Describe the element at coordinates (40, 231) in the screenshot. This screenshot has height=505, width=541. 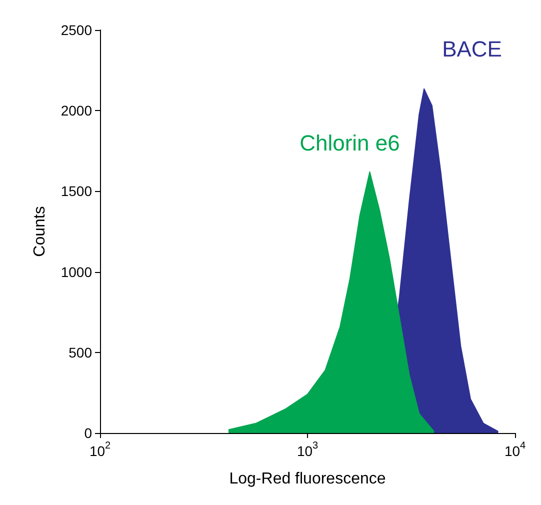
I see `y-axis-title: Counts` at that location.